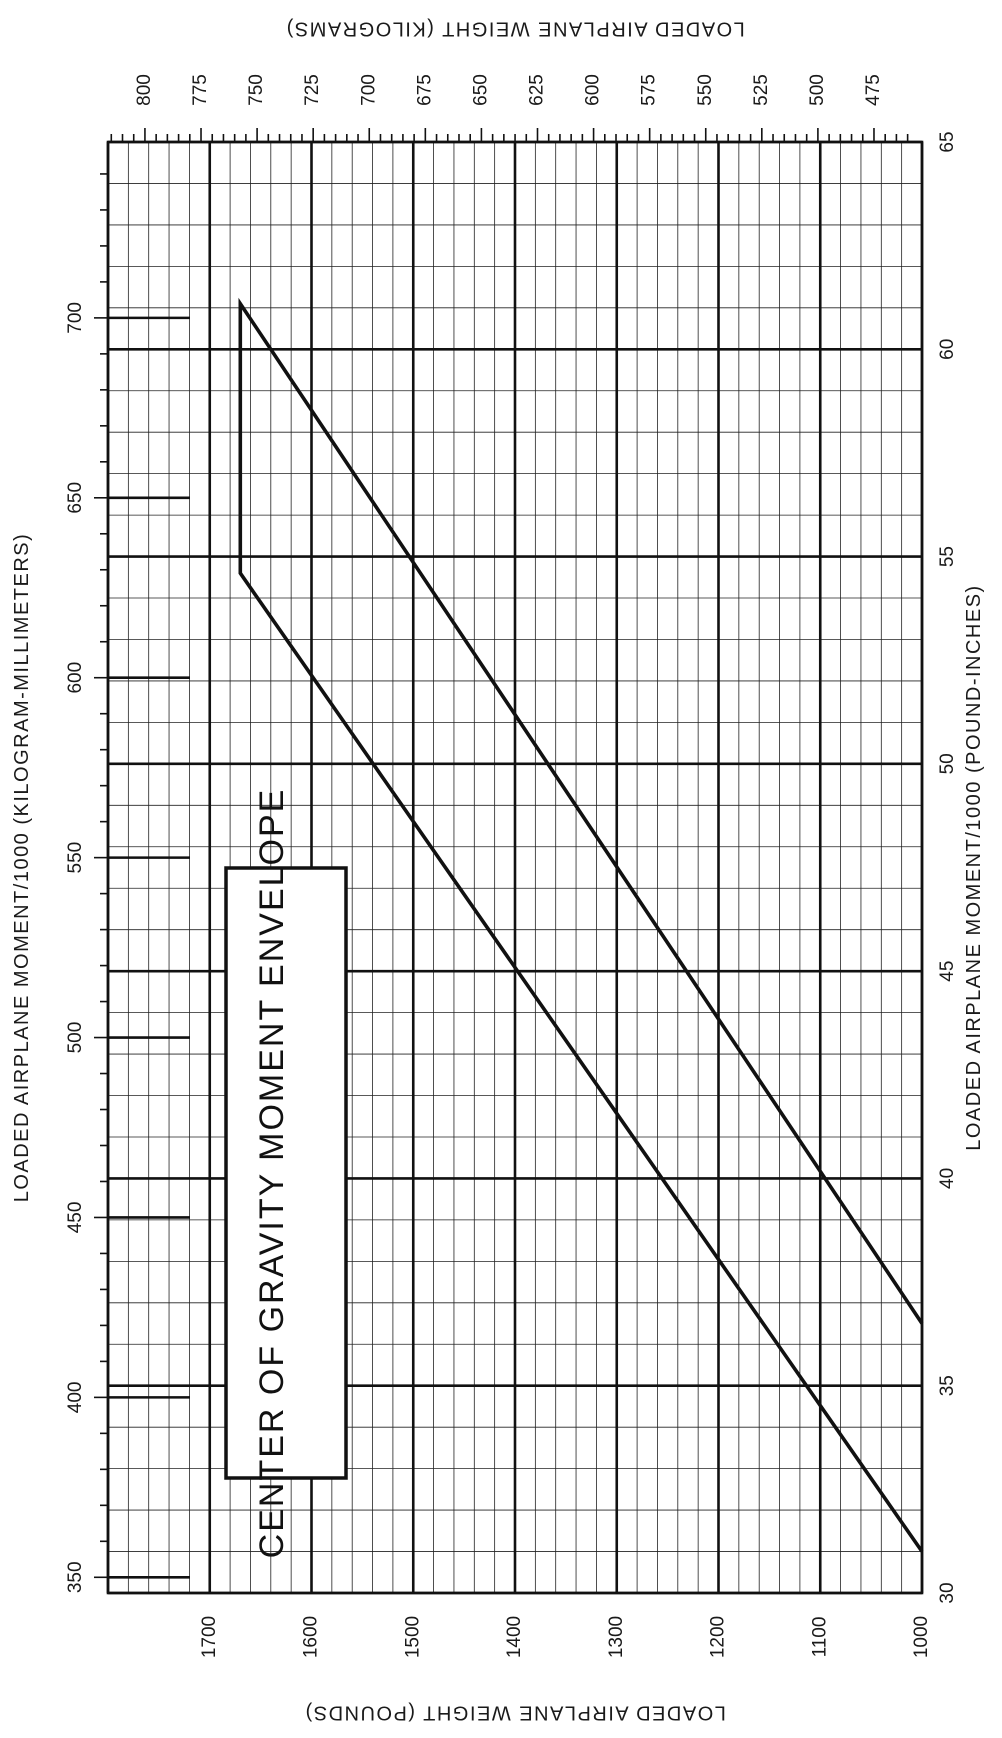 This screenshot has height=1738, width=1002. Describe the element at coordinates (75, 1218) in the screenshot. I see `moment-kgmm-tick-label: 450` at that location.